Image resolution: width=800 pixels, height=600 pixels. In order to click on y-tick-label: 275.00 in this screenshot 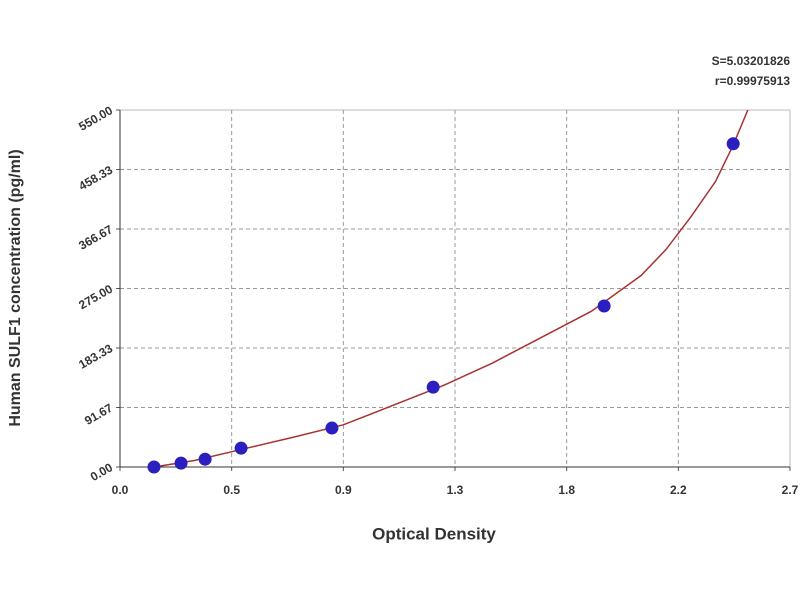, I will do `click(95, 297)`.